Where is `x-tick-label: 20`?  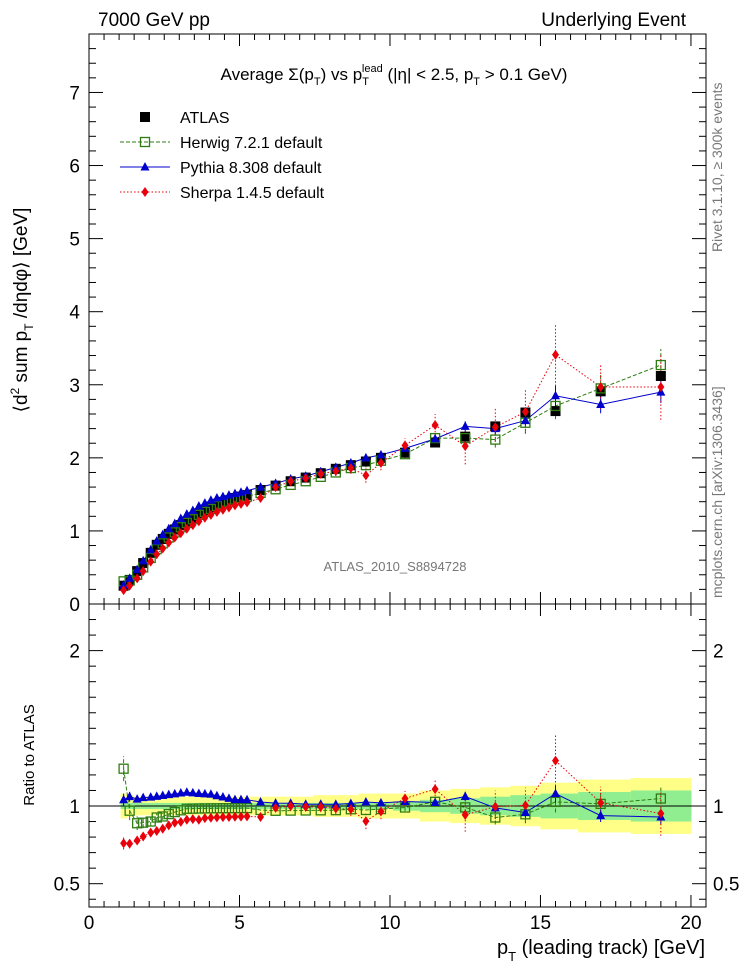 x-tick-label: 20 is located at coordinates (690, 923).